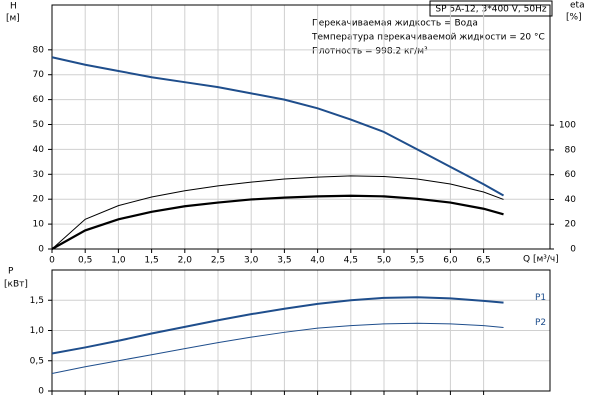 The height and width of the screenshot is (400, 600). I want to click on y-tick-label: 40, so click(39, 150).